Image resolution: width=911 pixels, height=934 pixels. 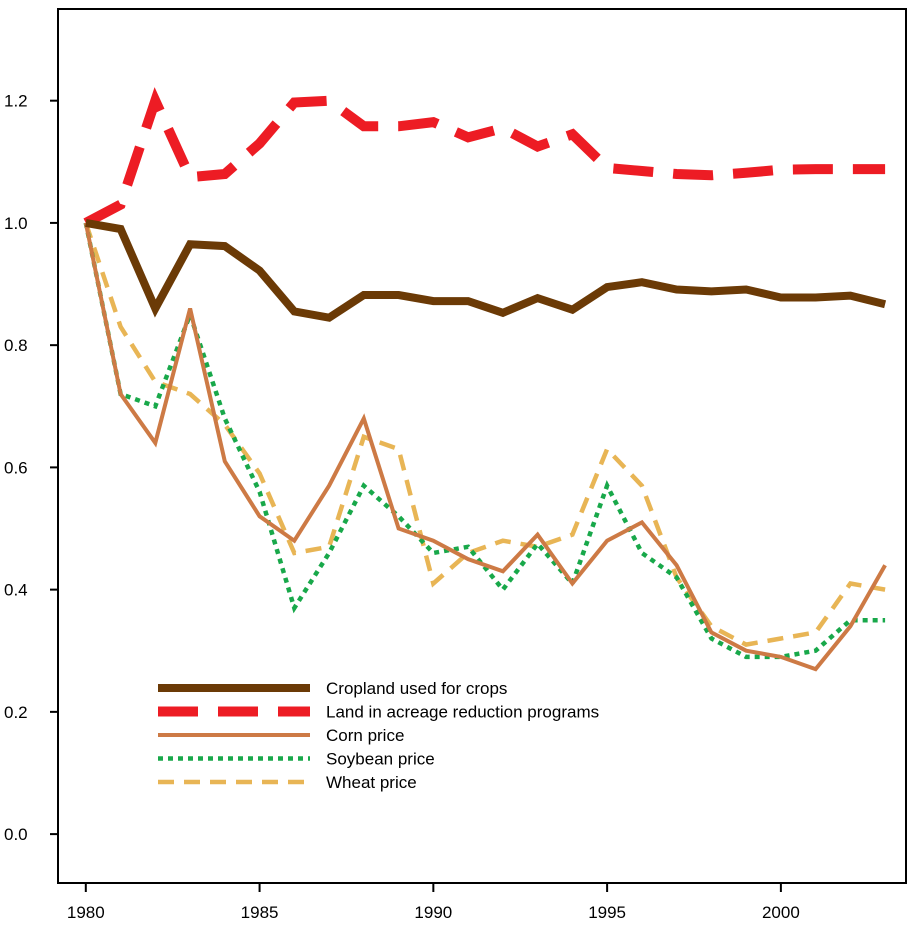 I want to click on x-tick-label-1980: 1980, so click(x=86, y=912).